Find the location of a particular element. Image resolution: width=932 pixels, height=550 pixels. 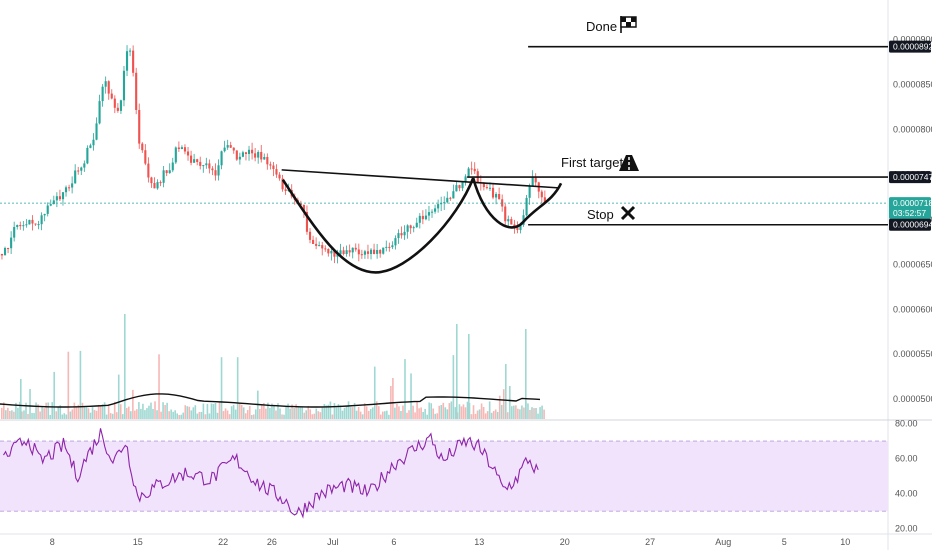

price-tag-label: 0.0000892 is located at coordinates (912, 47).